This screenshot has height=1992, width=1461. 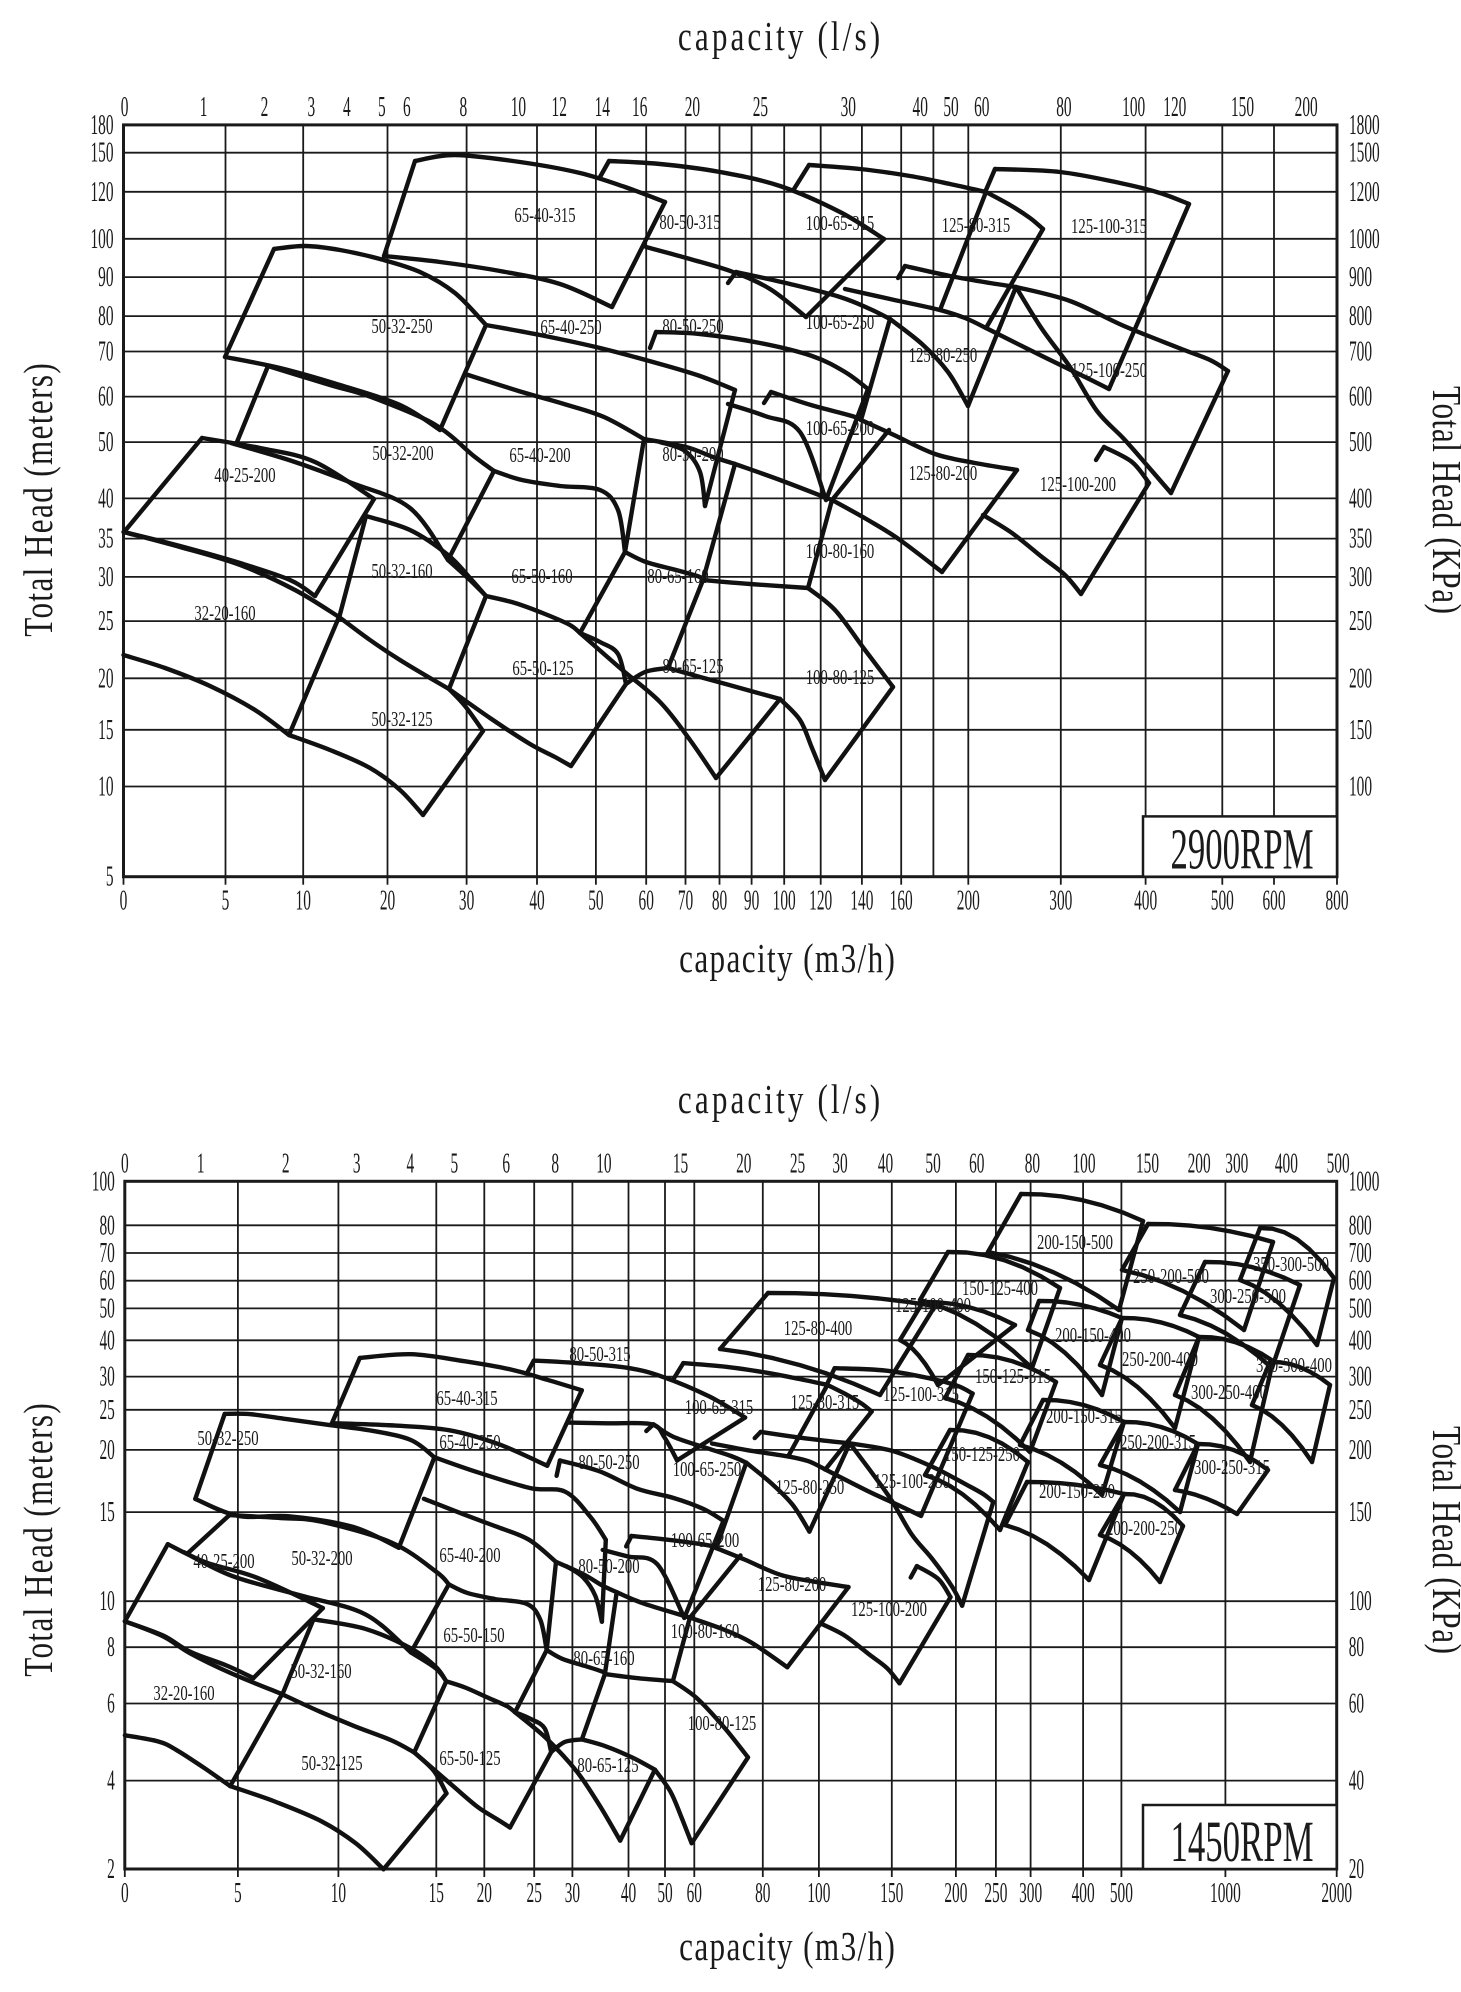 I want to click on svg-text: 200-200-250, so click(x=1144, y=1527).